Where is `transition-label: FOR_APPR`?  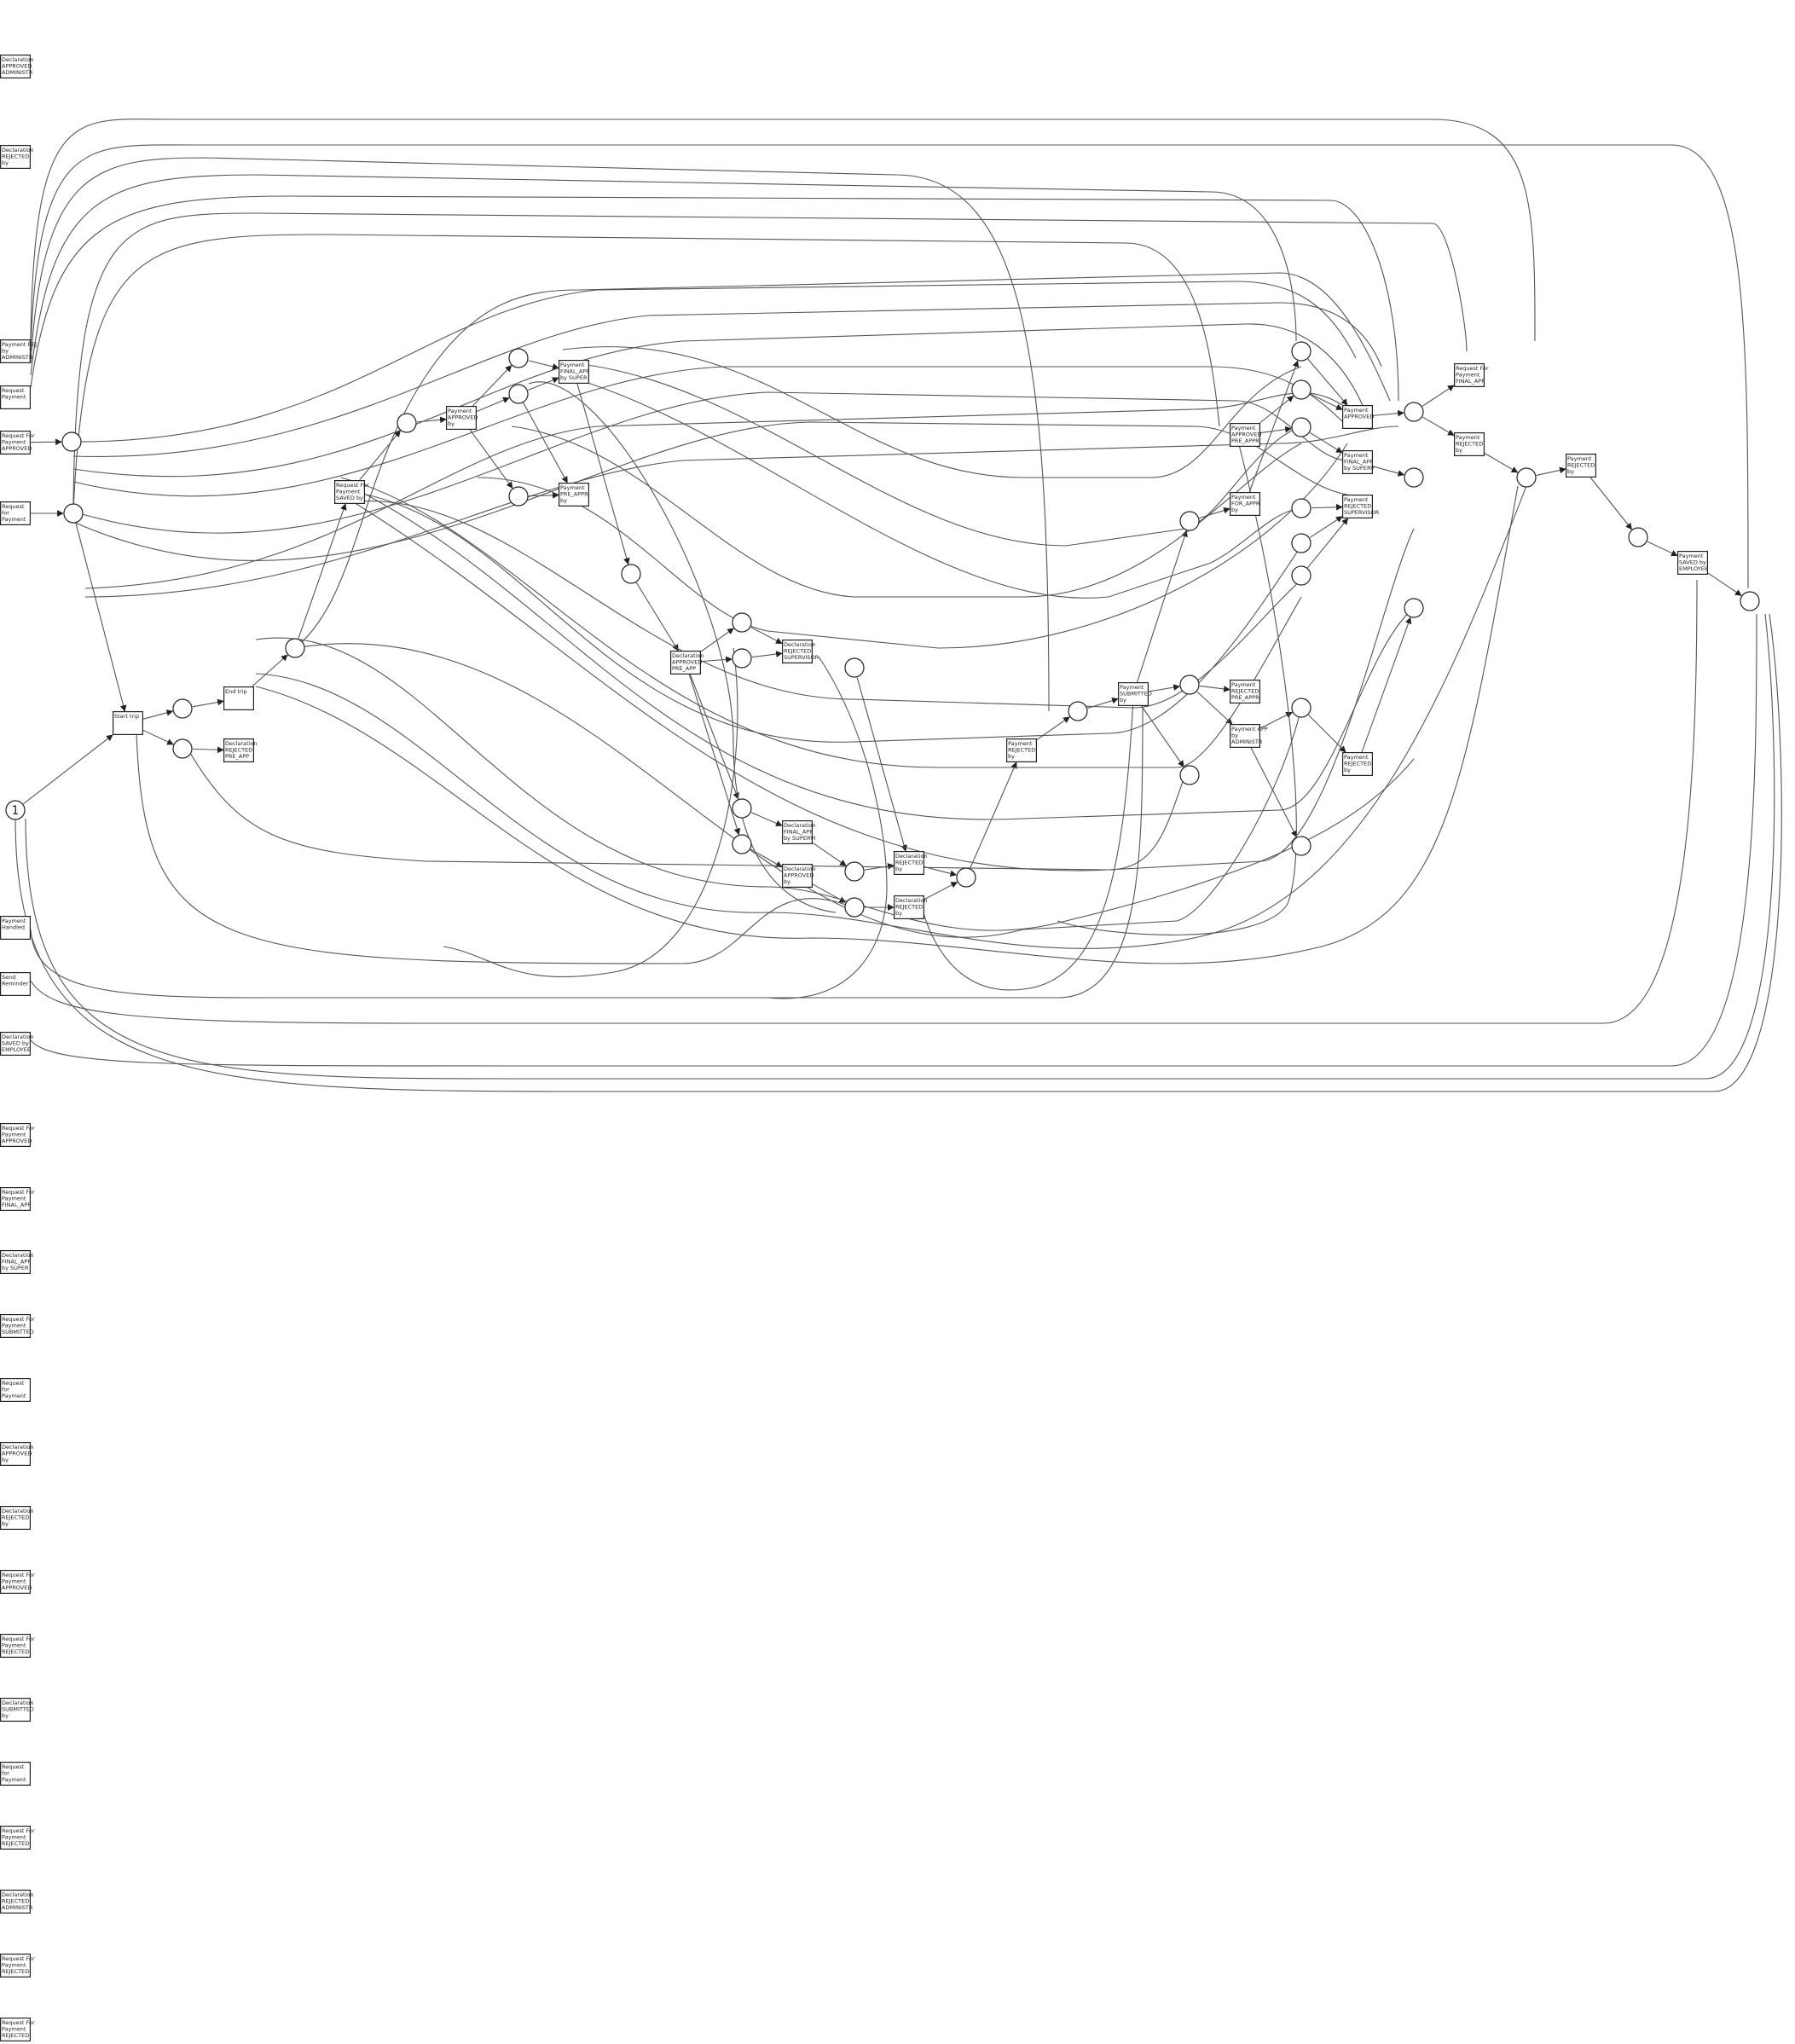
transition-label: FOR_APPR is located at coordinates (1245, 504).